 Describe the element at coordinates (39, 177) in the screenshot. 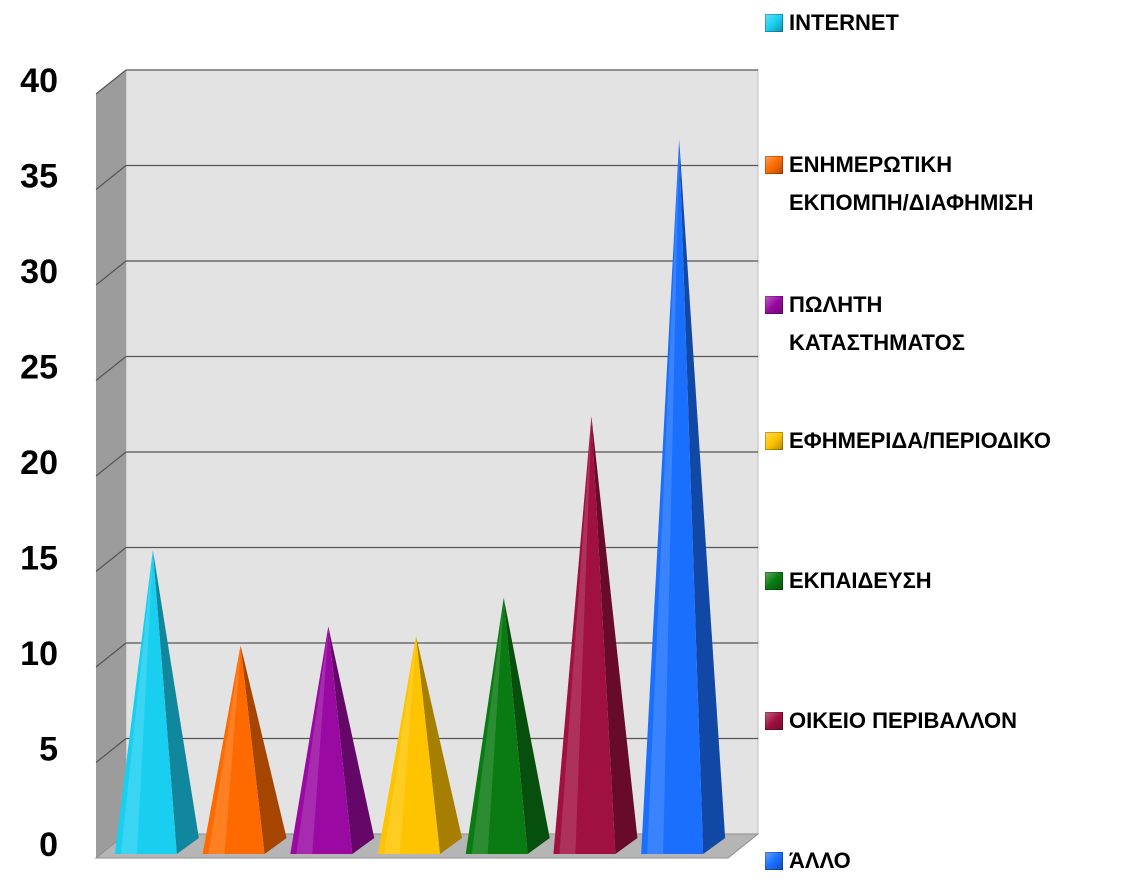

I see `y-tick-label: 35` at that location.